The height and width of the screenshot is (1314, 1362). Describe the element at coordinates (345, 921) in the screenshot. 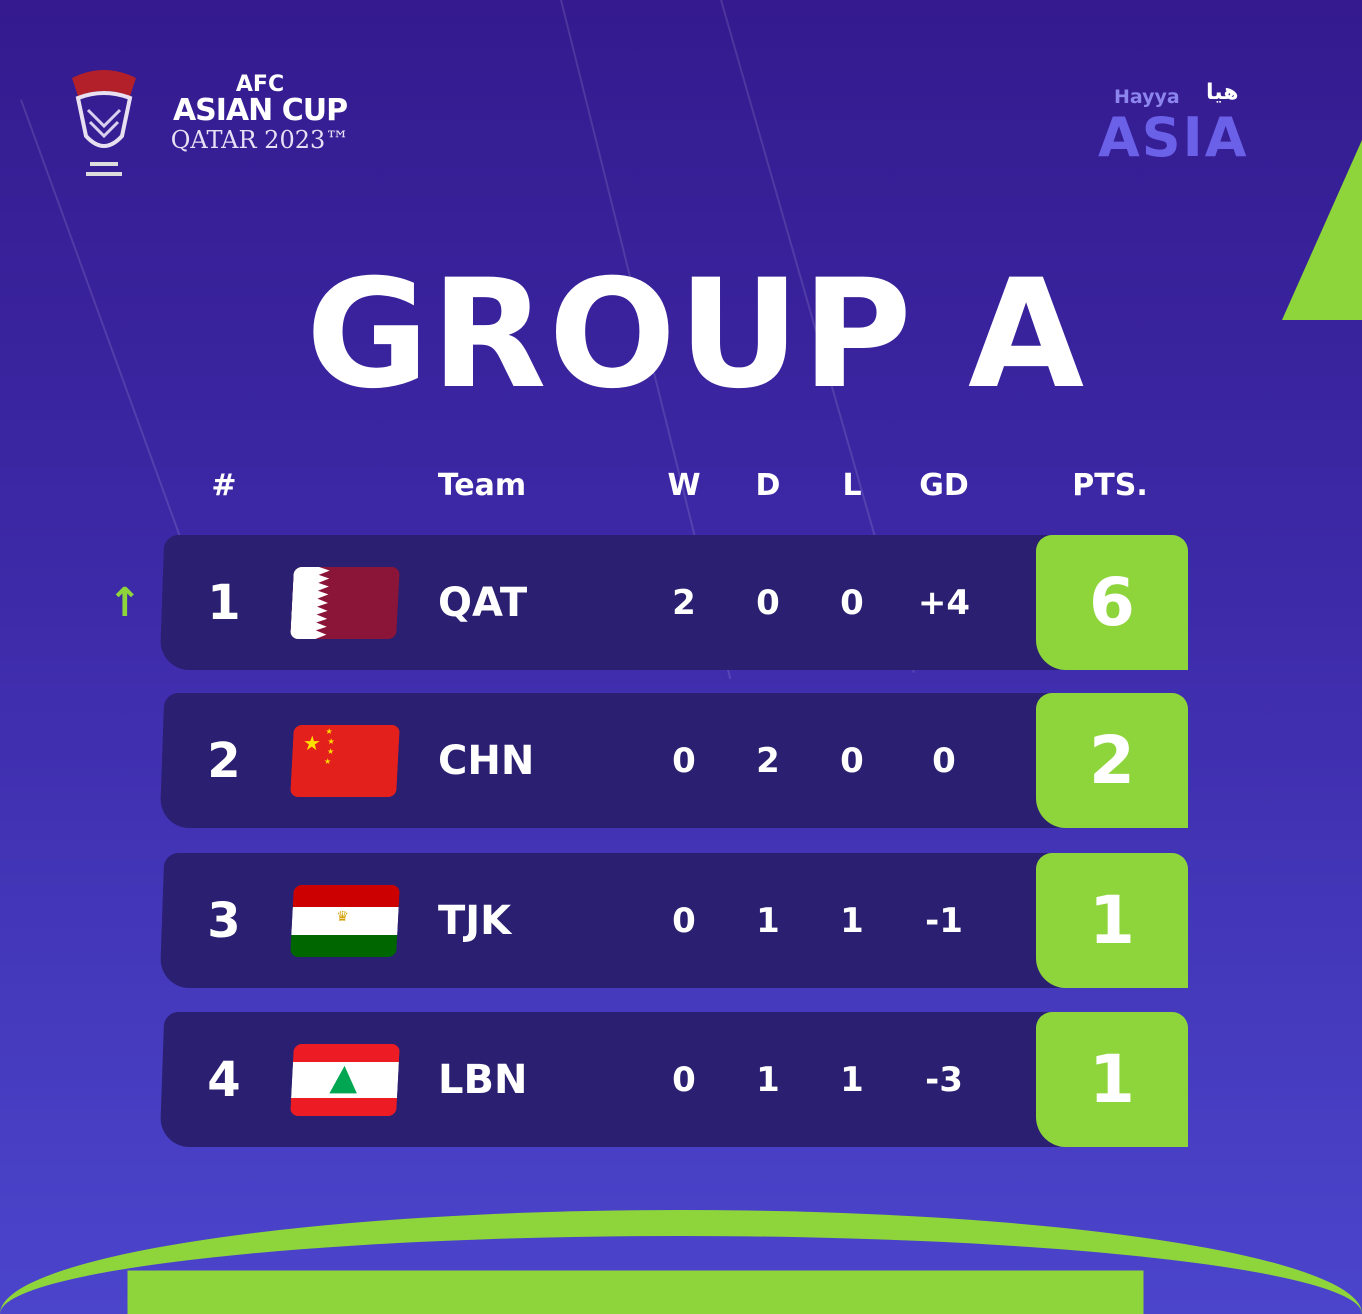

I see `flag-tajikistan-icon: ♛` at that location.